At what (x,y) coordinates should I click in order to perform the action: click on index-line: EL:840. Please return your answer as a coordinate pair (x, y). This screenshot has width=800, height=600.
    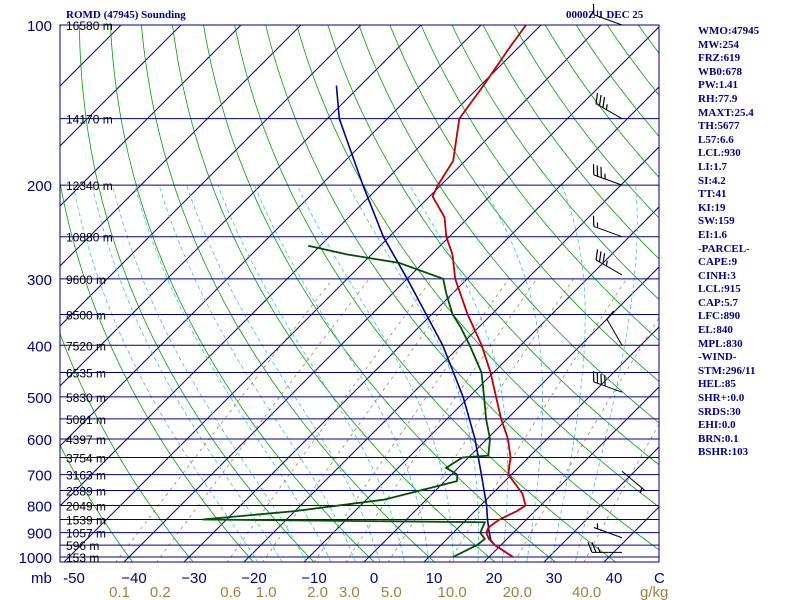
    Looking at the image, I should click on (715, 330).